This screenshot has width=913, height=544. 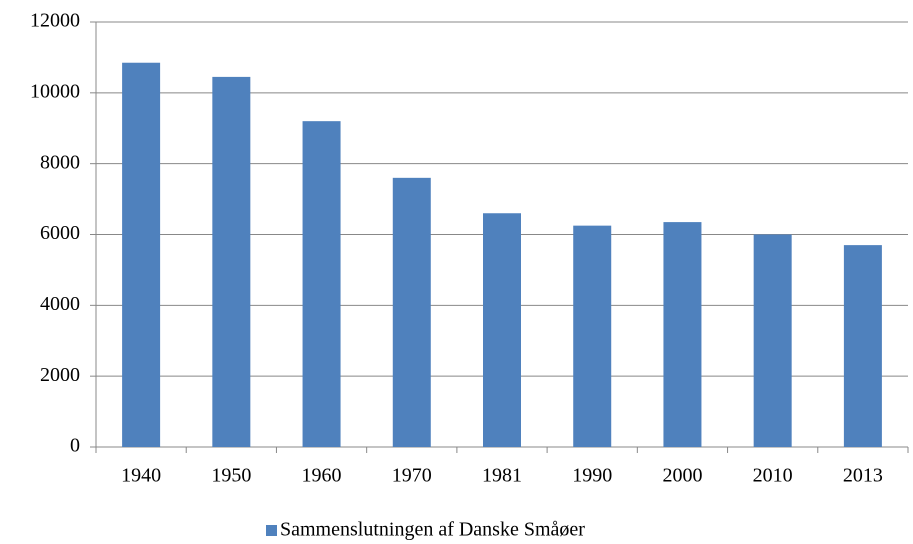 I want to click on x-tick-label: 2000, so click(x=682, y=476).